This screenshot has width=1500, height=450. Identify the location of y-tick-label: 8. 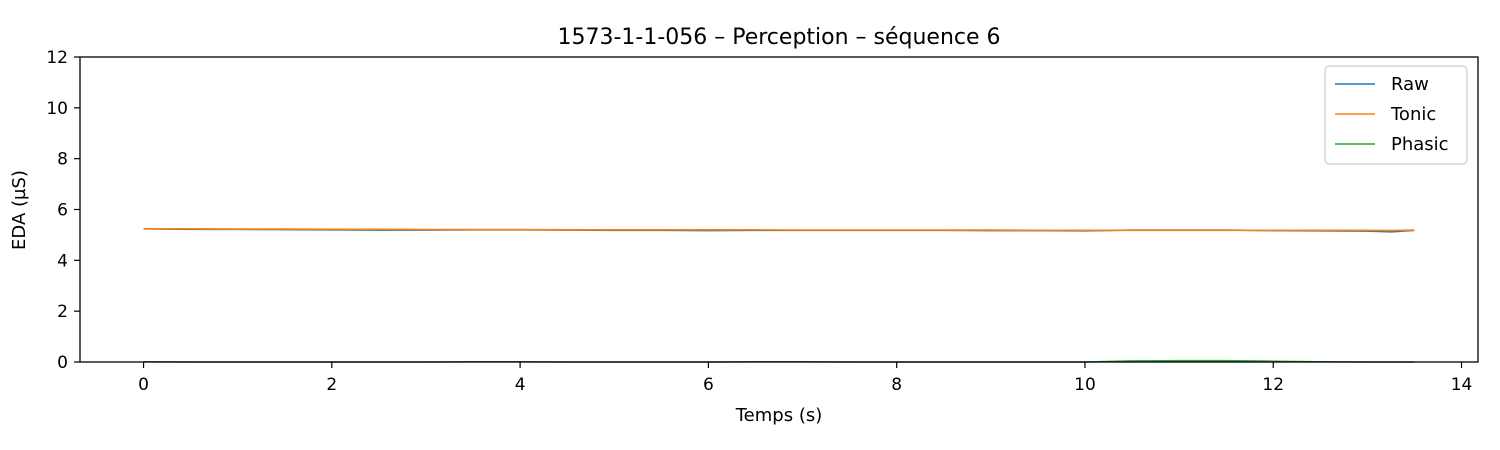
(62, 160).